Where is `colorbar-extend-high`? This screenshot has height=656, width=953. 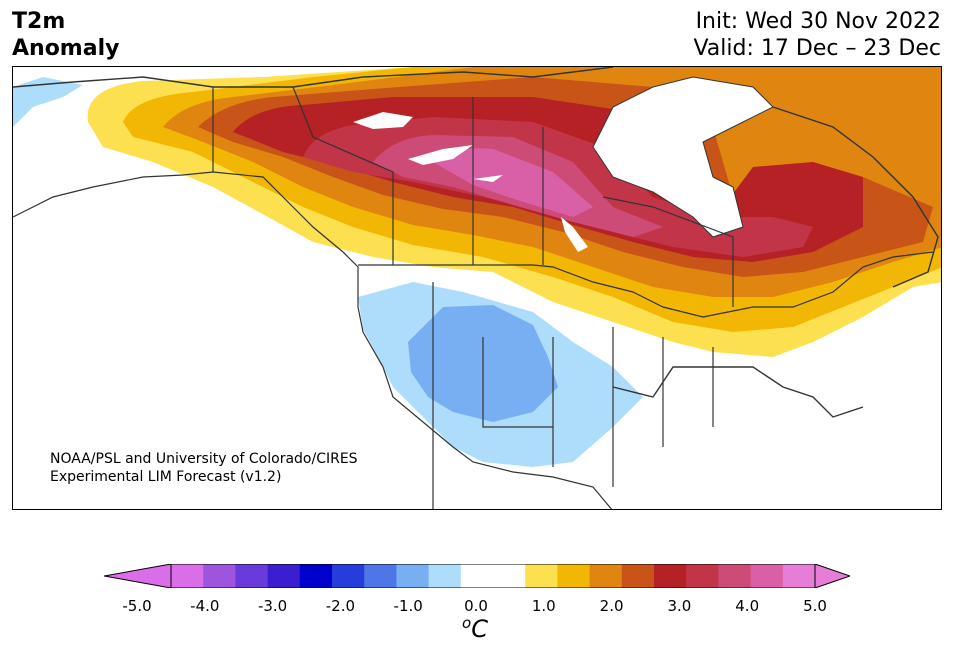 colorbar-extend-high is located at coordinates (832, 576).